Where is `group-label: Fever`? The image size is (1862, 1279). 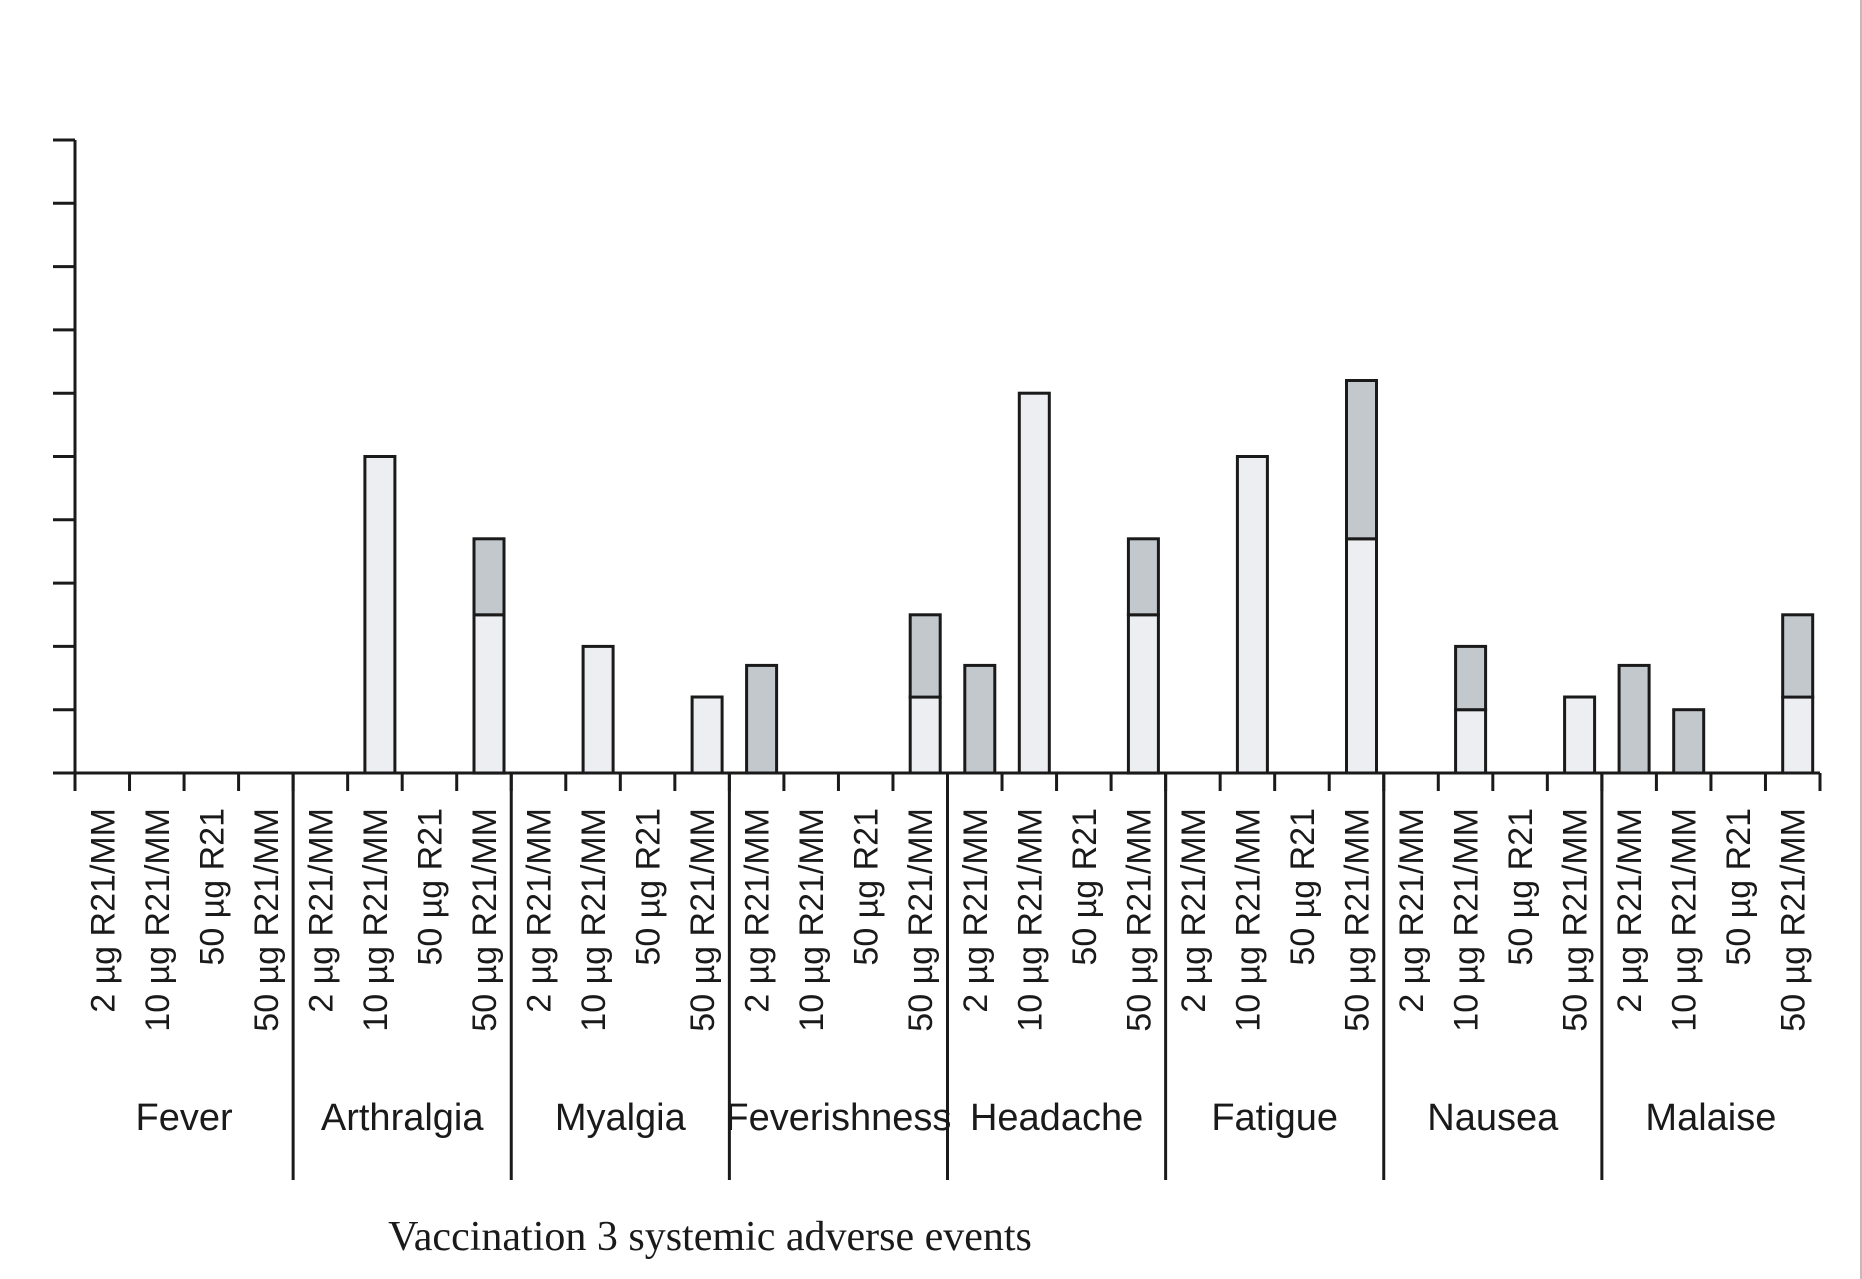
group-label: Fever is located at coordinates (184, 1118).